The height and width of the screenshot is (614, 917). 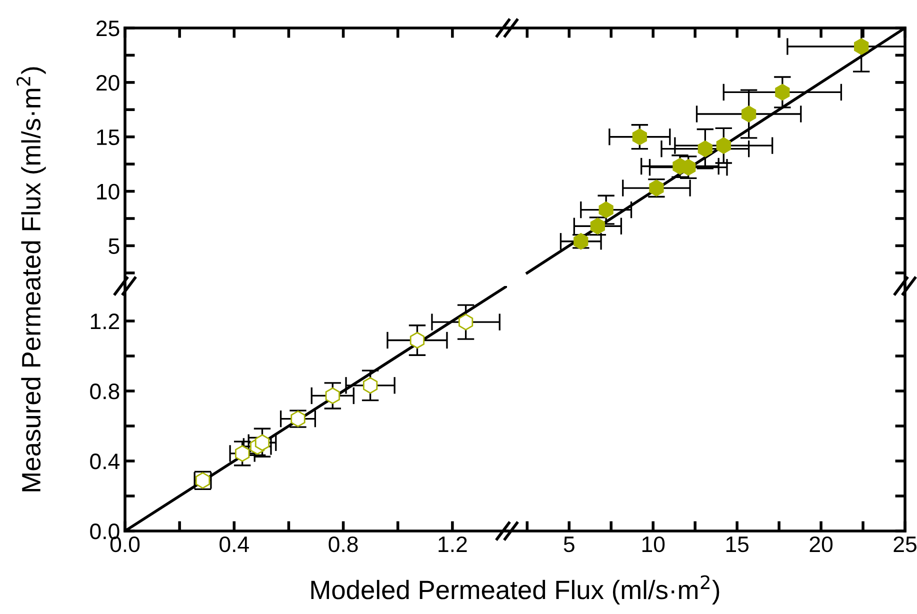 What do you see at coordinates (31, 279) in the screenshot?
I see `y-axis-title: Measured Permeated Flux (ml/s·m$^{2}$)` at bounding box center [31, 279].